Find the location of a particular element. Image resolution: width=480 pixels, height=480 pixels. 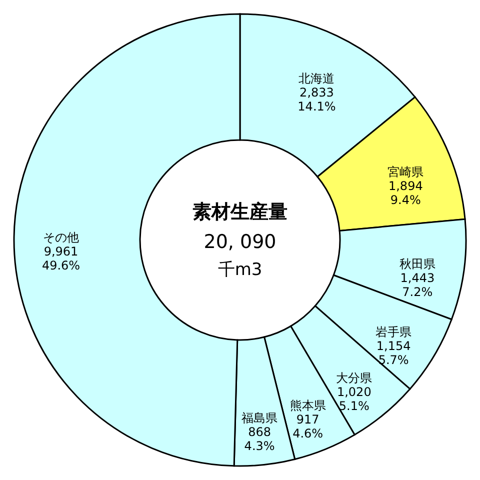

data-label: 2,833 14.1% is located at coordinates (317, 99).